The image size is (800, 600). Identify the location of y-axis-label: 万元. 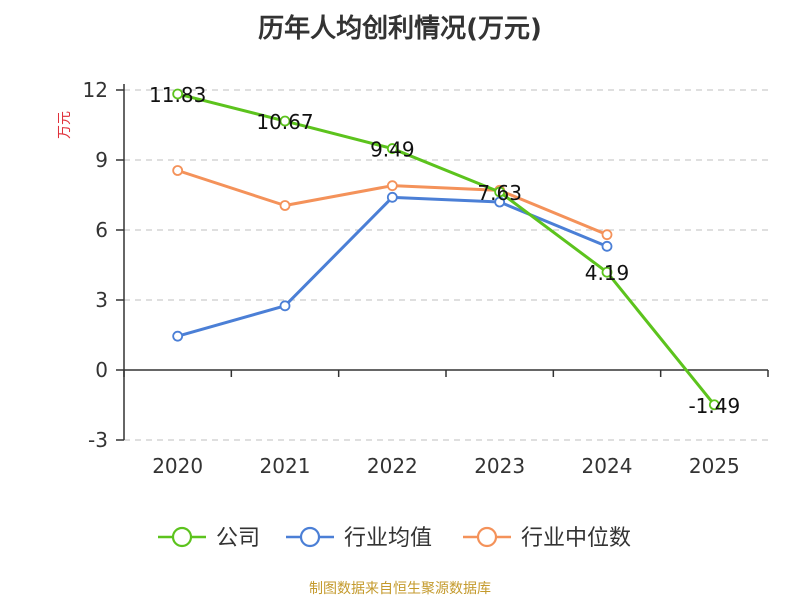
(65, 125).